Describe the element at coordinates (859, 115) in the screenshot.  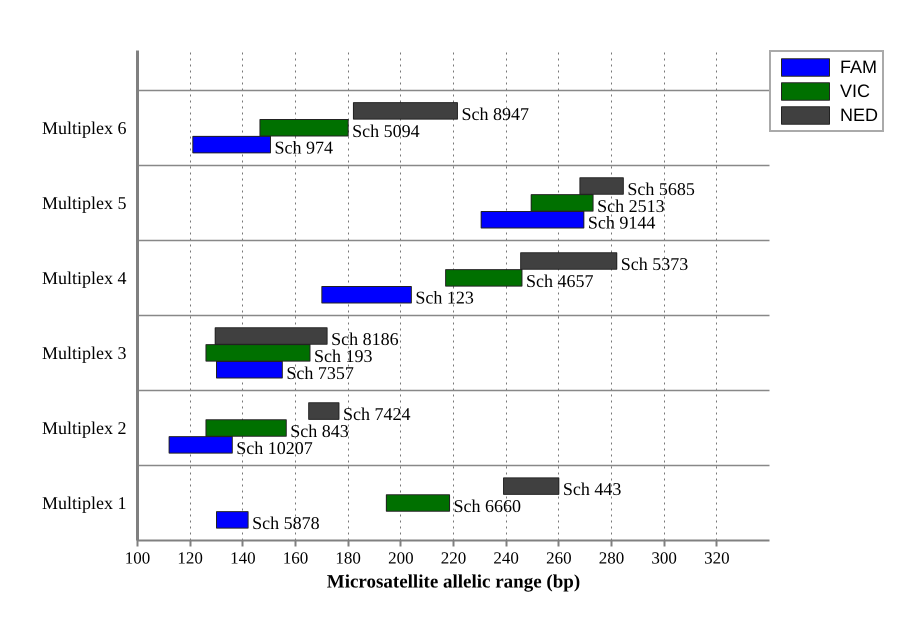
I see `legend-label: NED` at that location.